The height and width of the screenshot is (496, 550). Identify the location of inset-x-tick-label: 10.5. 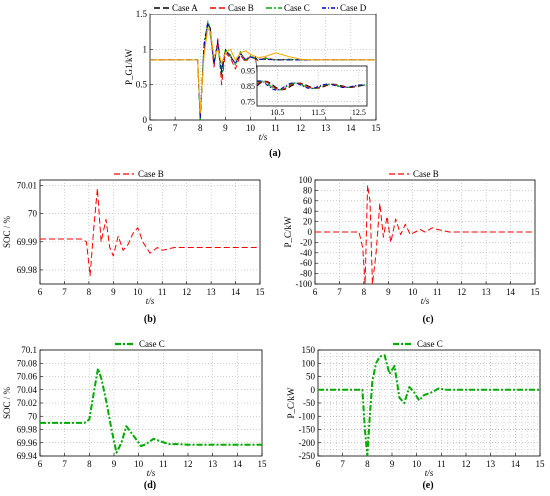
(277, 112).